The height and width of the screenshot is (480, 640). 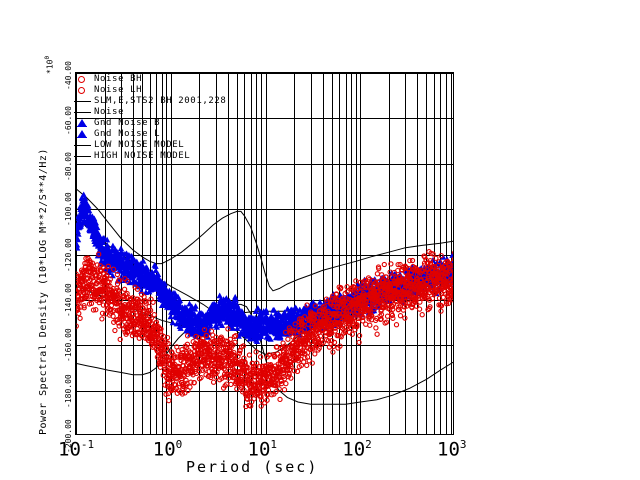 What do you see at coordinates (68, 121) in the screenshot?
I see `y-tick-label: -60.00` at bounding box center [68, 121].